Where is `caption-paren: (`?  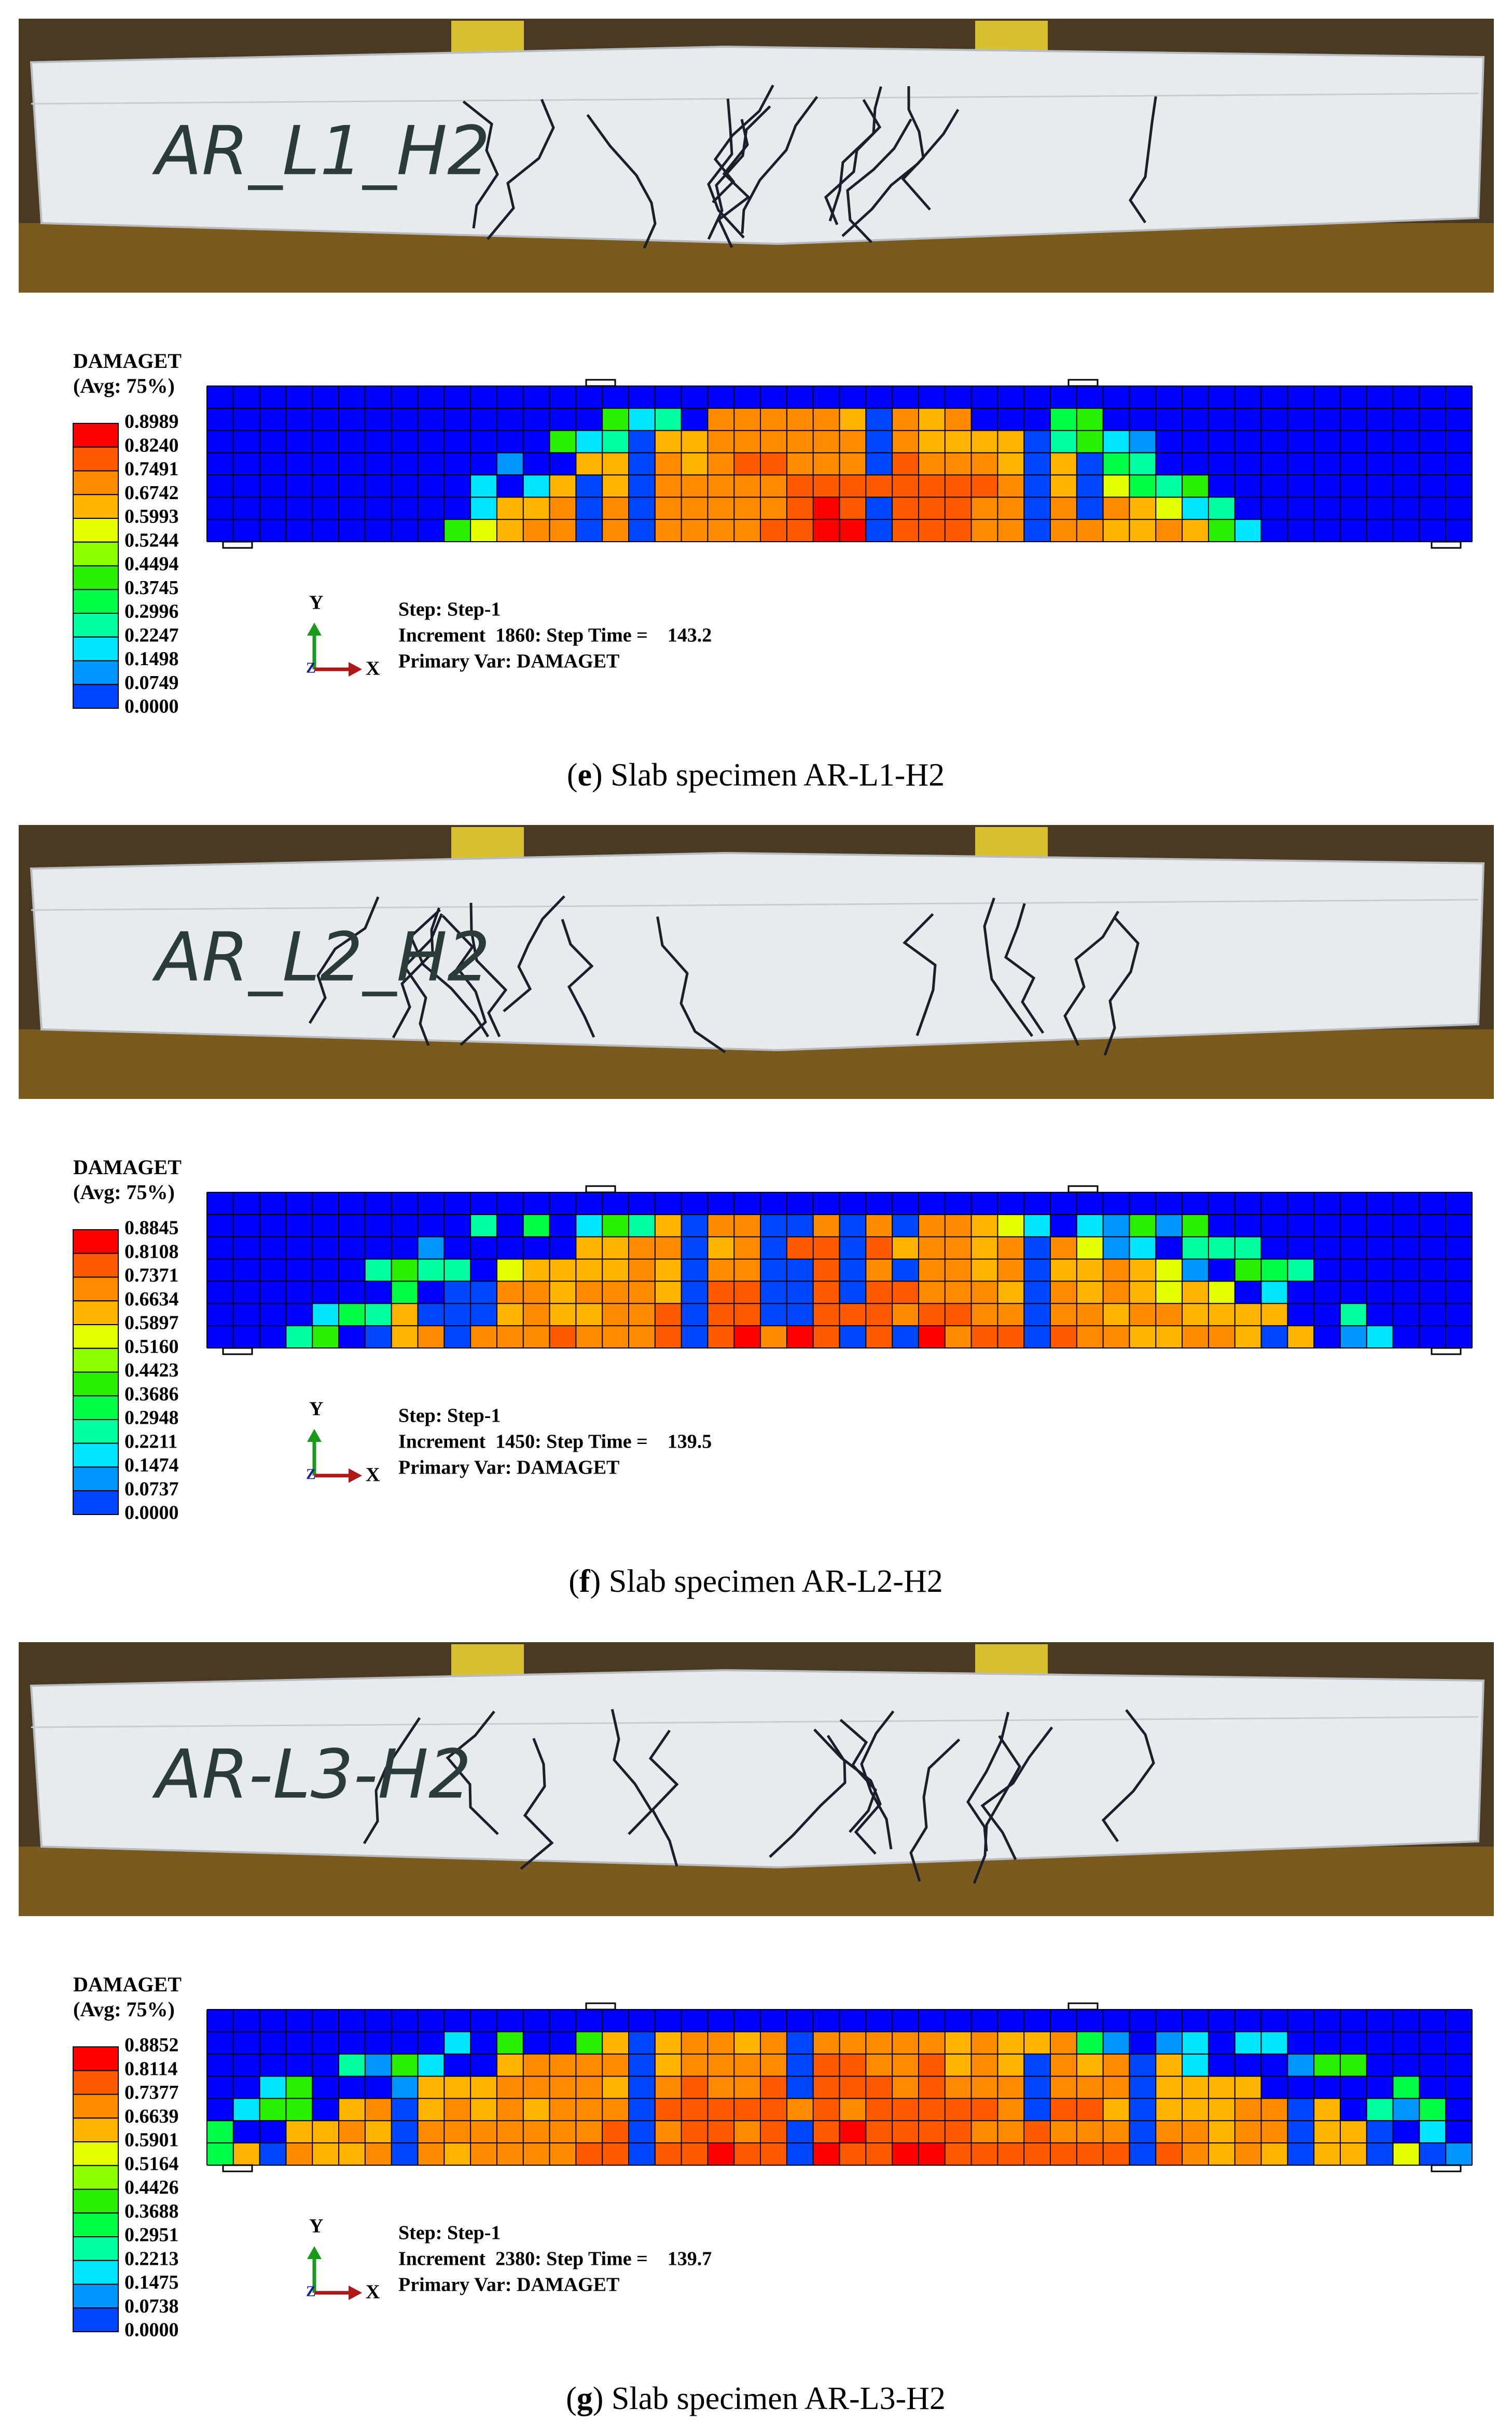
caption-paren: ( is located at coordinates (573, 1581).